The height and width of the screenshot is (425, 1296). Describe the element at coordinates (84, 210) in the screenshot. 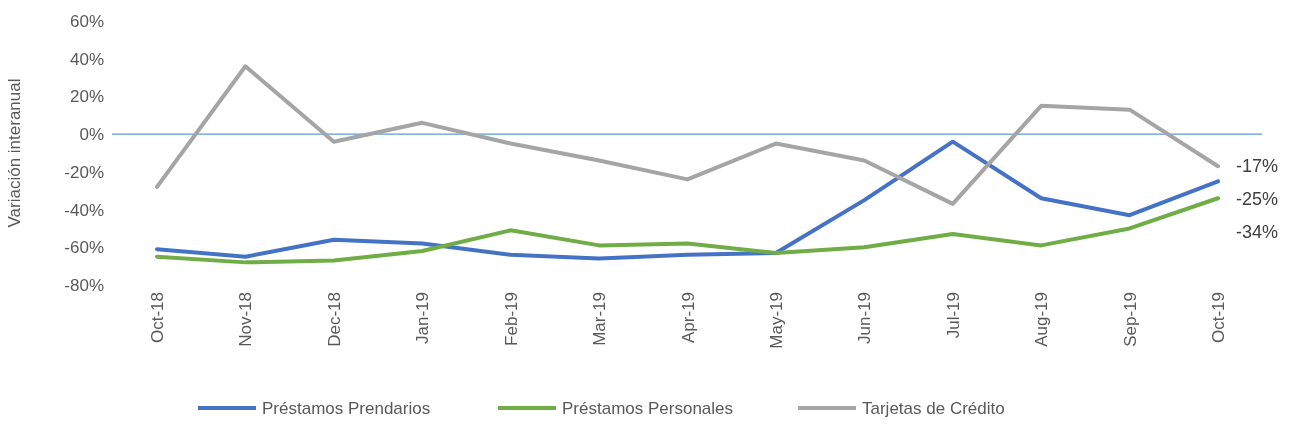

I see `y-tick-label: -40%` at that location.